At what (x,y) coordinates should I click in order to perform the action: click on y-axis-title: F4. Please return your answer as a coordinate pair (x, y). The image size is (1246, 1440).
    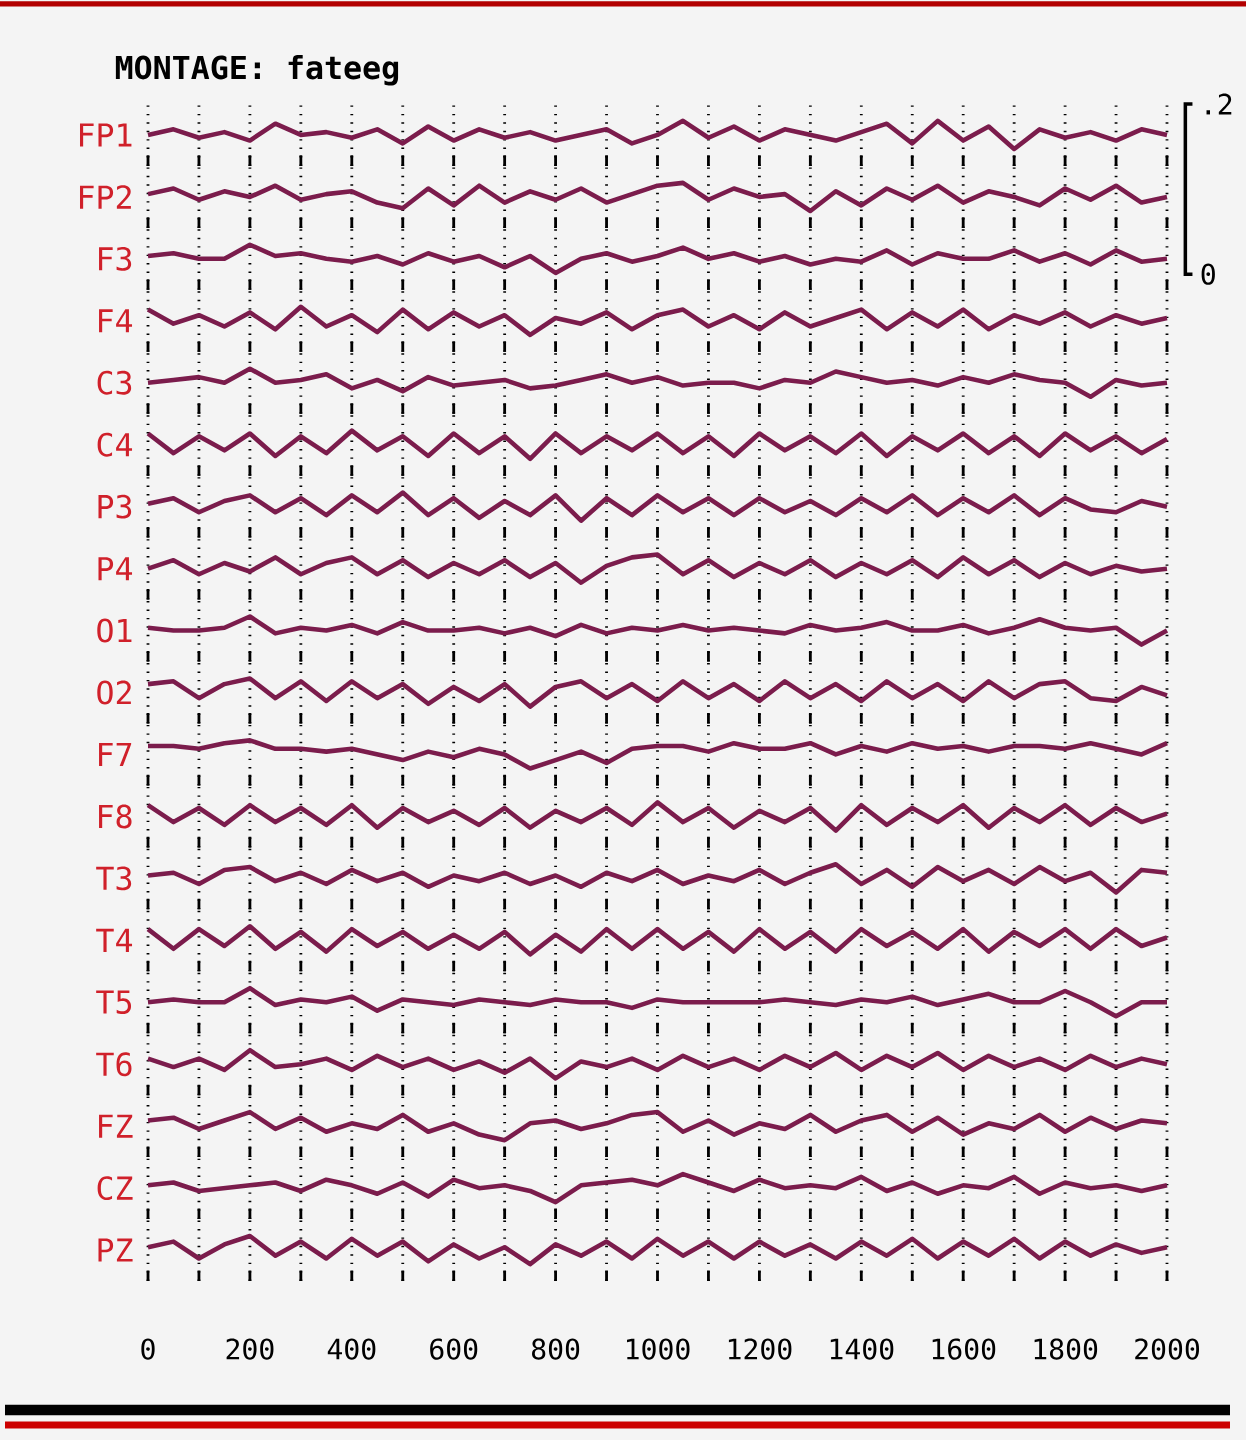
    Looking at the image, I should click on (116, 321).